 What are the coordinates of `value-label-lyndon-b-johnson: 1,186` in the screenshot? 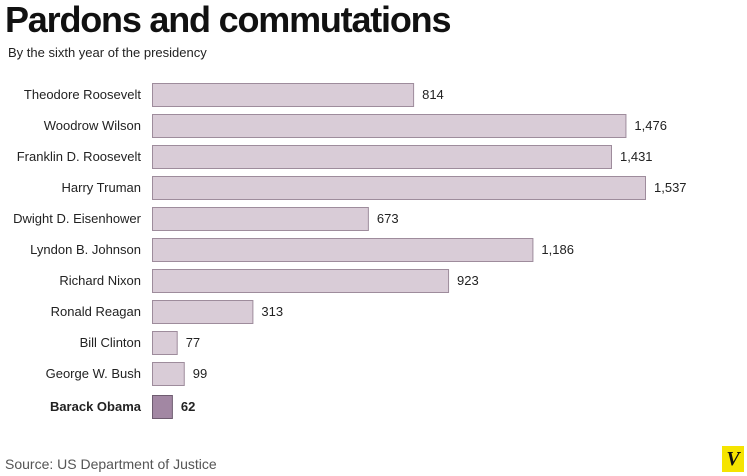 It's located at (557, 249).